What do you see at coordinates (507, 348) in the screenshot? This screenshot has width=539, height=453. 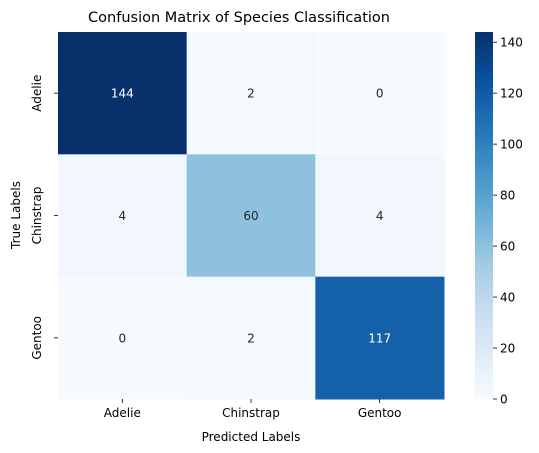 I see `colorbar-tick-label: 20` at bounding box center [507, 348].